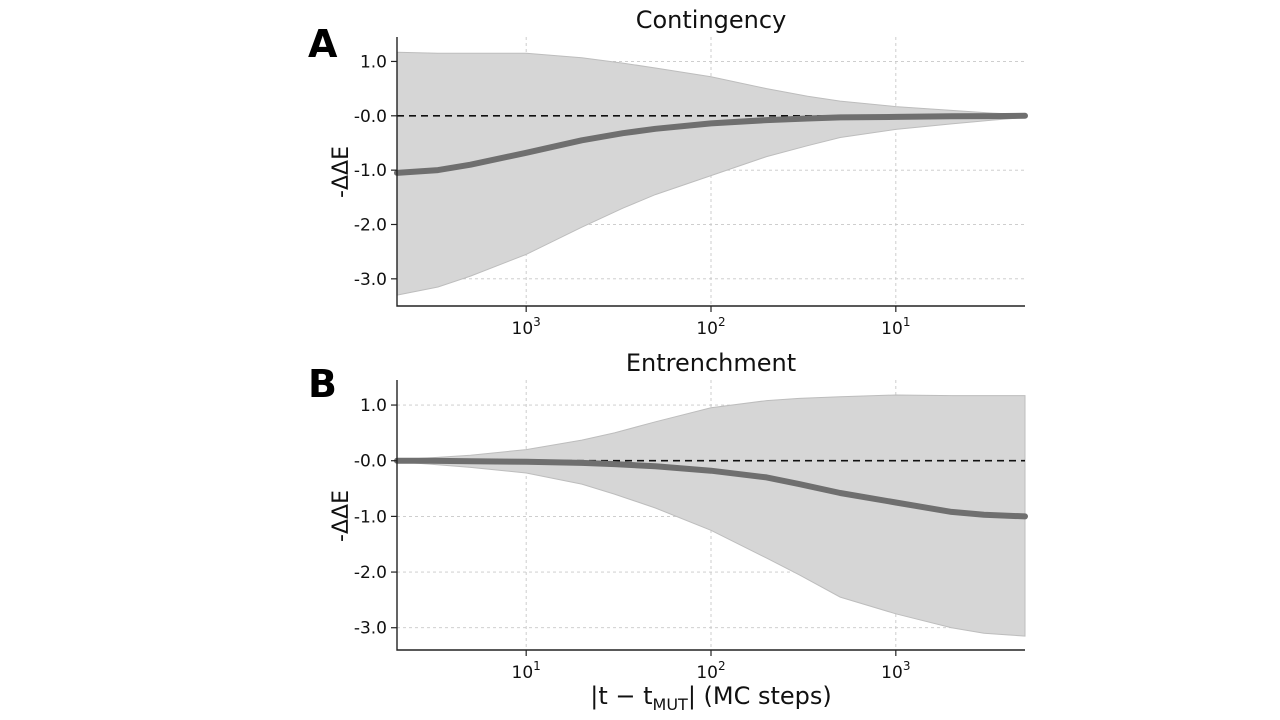 This screenshot has height=720, width=1280. I want to click on chart-title-contingency: Contingency, so click(711, 20).